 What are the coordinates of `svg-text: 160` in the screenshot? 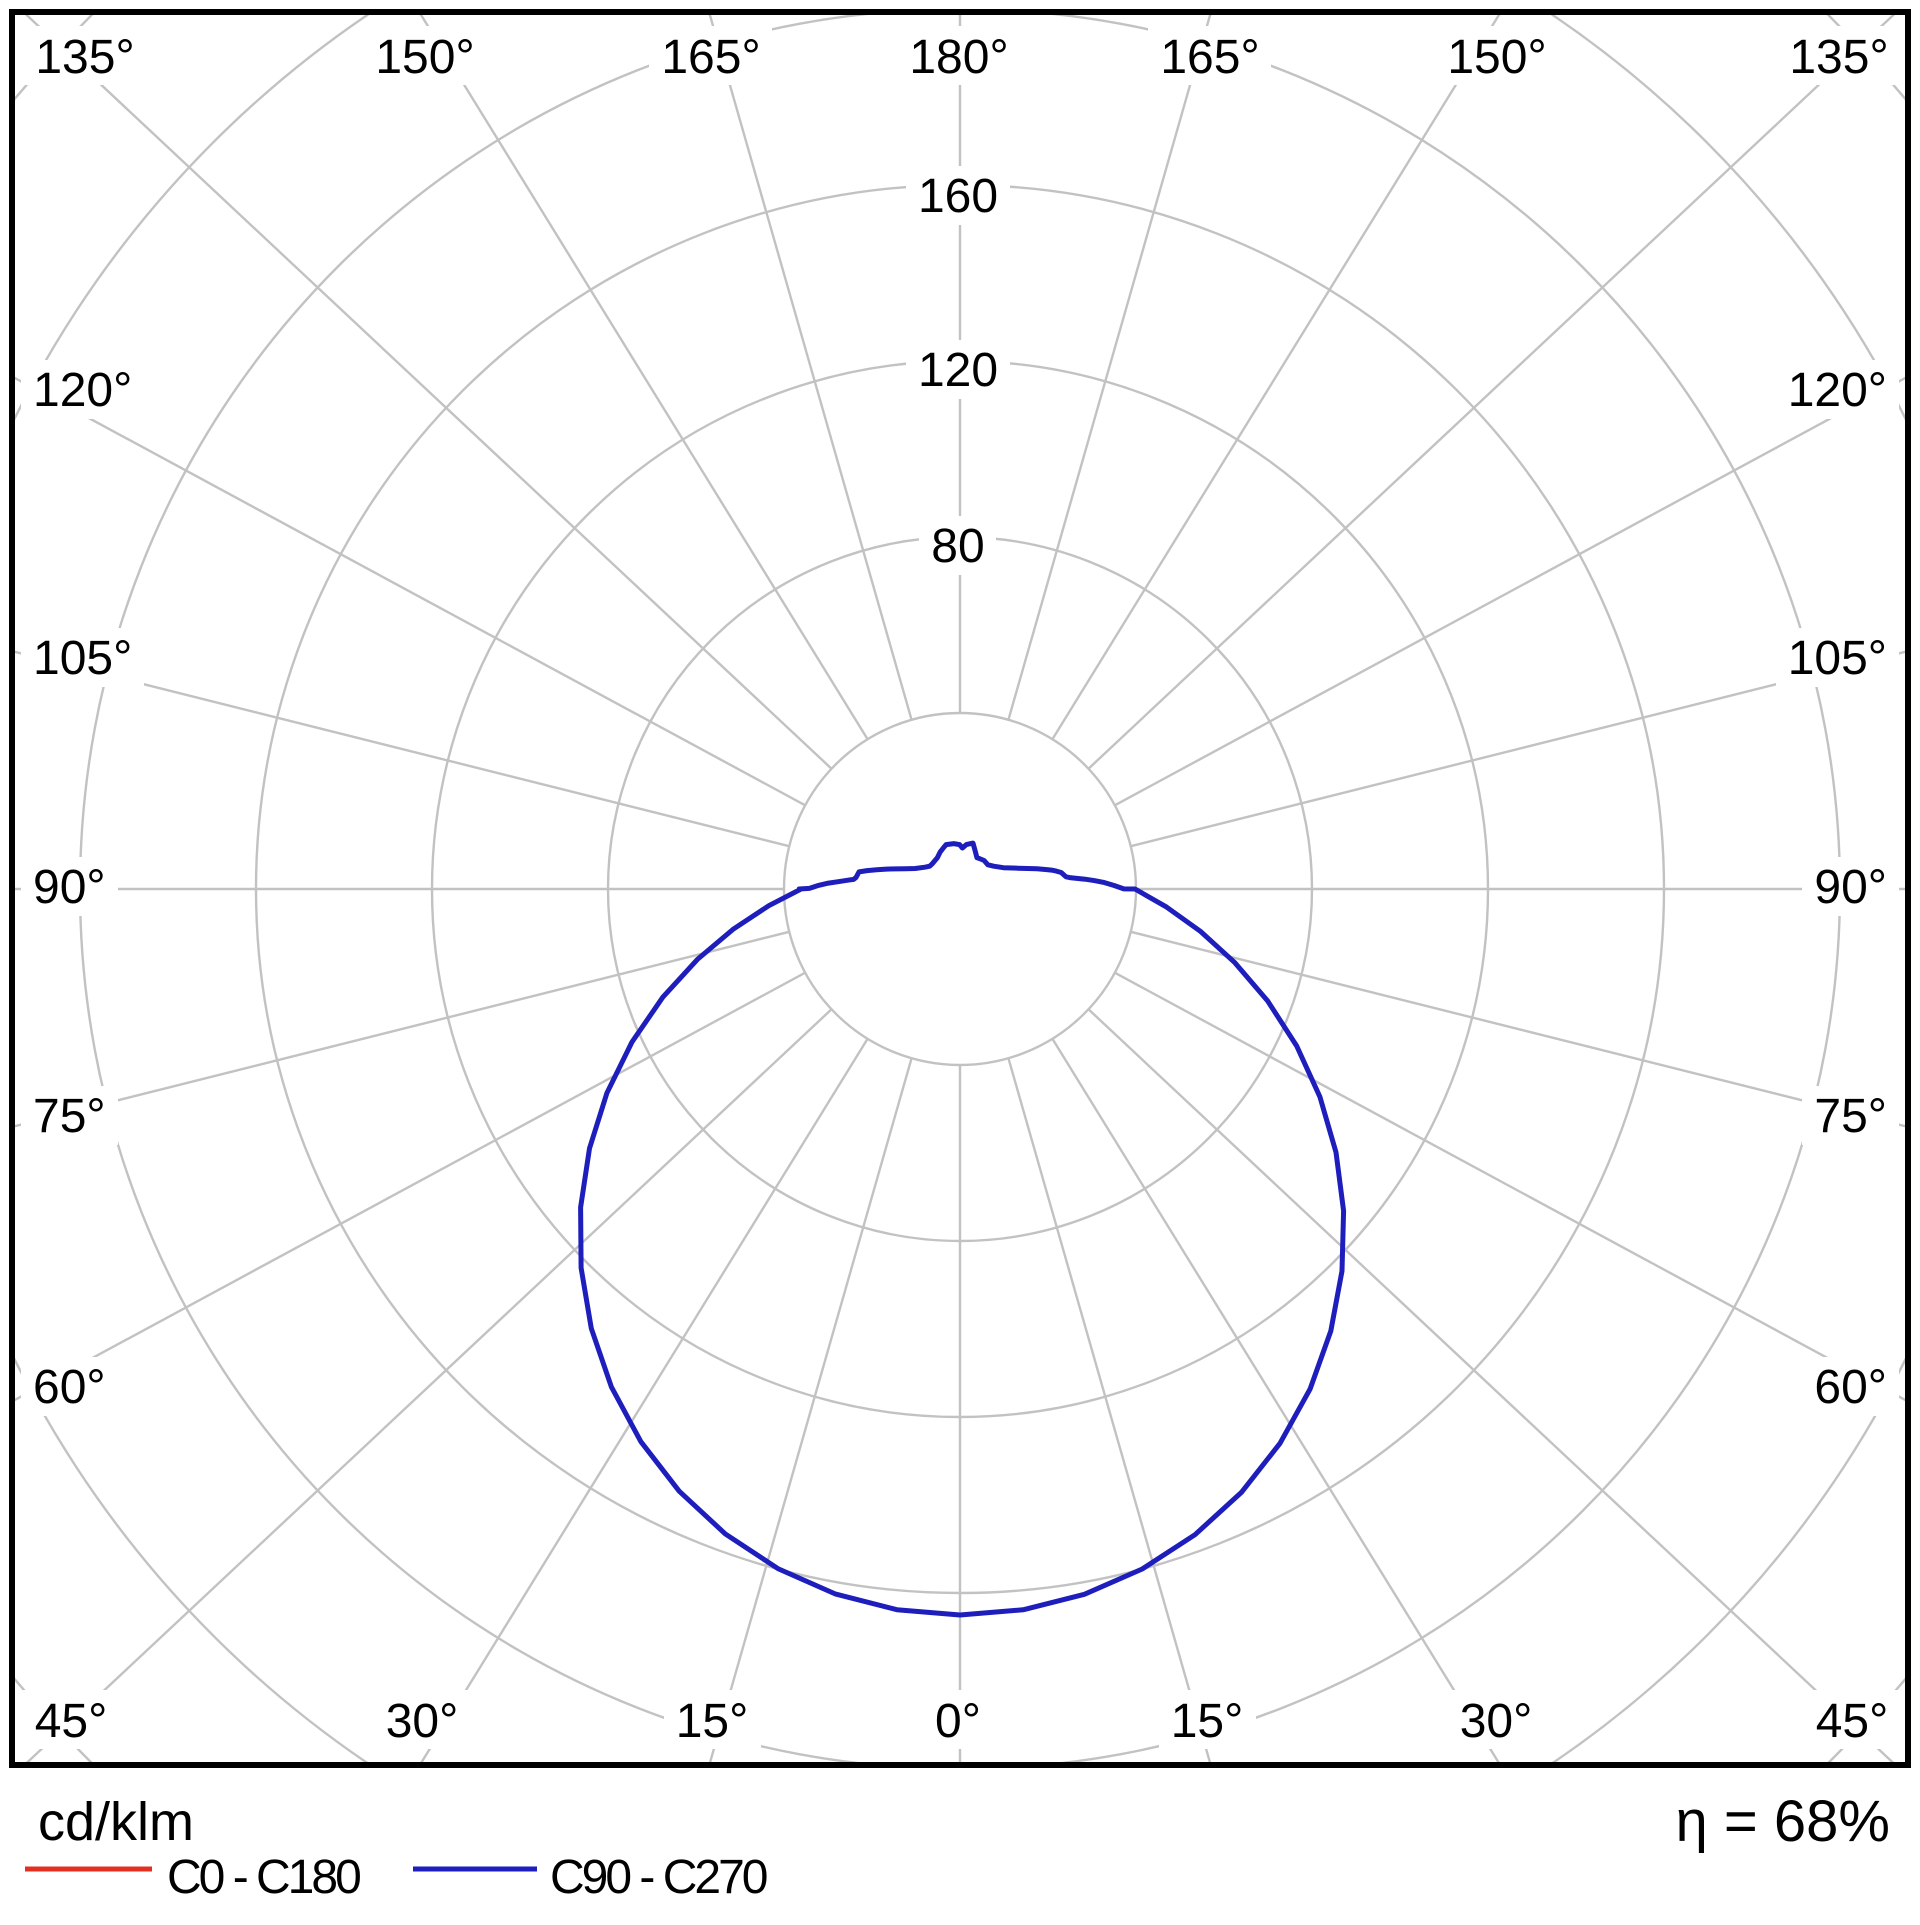 It's located at (958, 196).